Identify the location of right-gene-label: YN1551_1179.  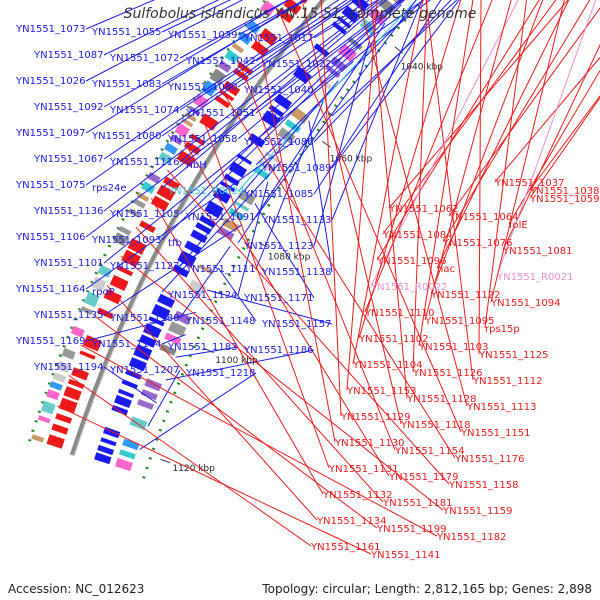
(423, 477).